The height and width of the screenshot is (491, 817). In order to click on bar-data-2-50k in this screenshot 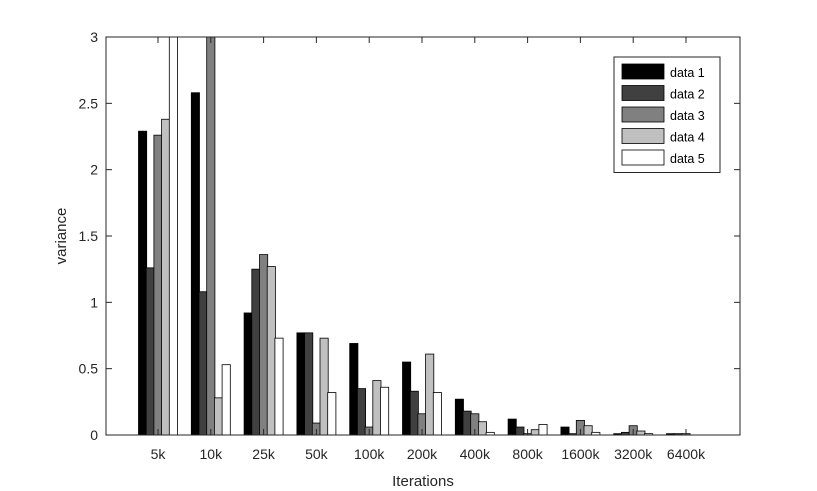, I will do `click(309, 384)`.